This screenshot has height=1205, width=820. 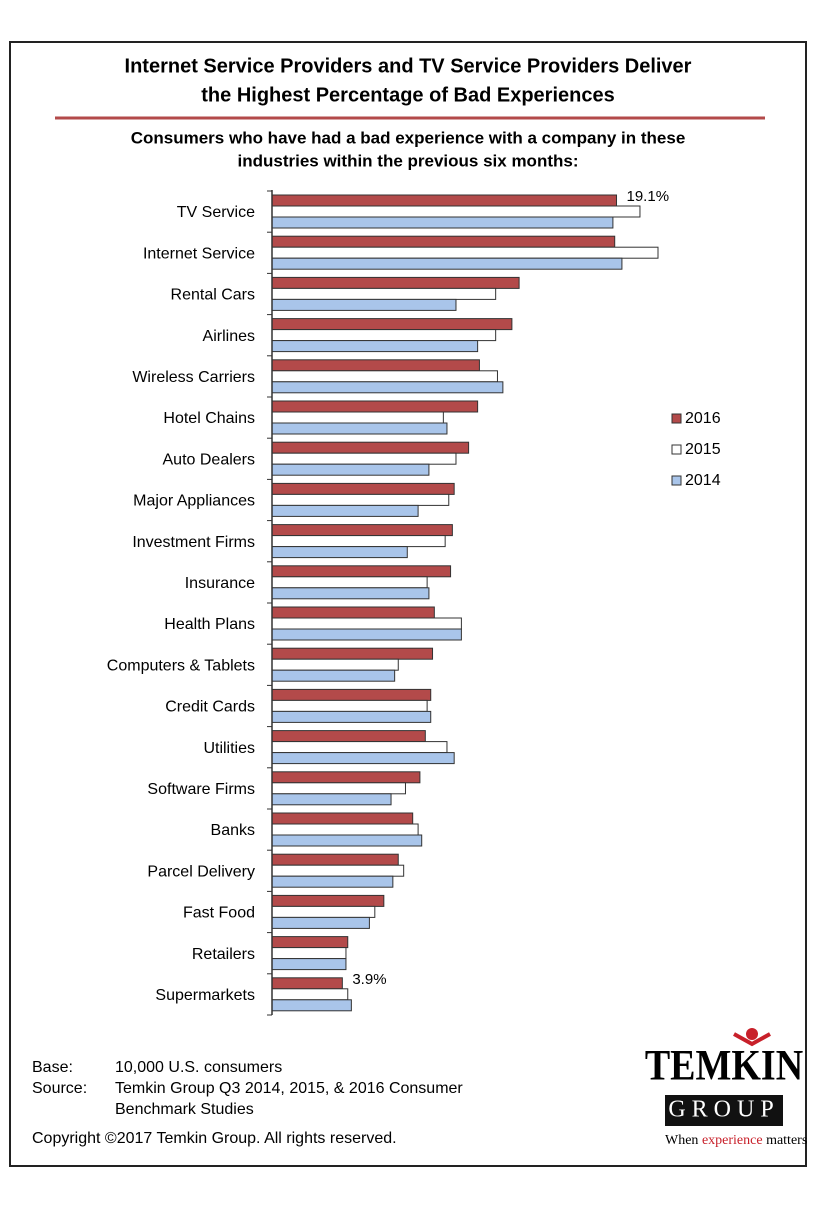 I want to click on y-tick-label: Utilities, so click(x=229, y=748).